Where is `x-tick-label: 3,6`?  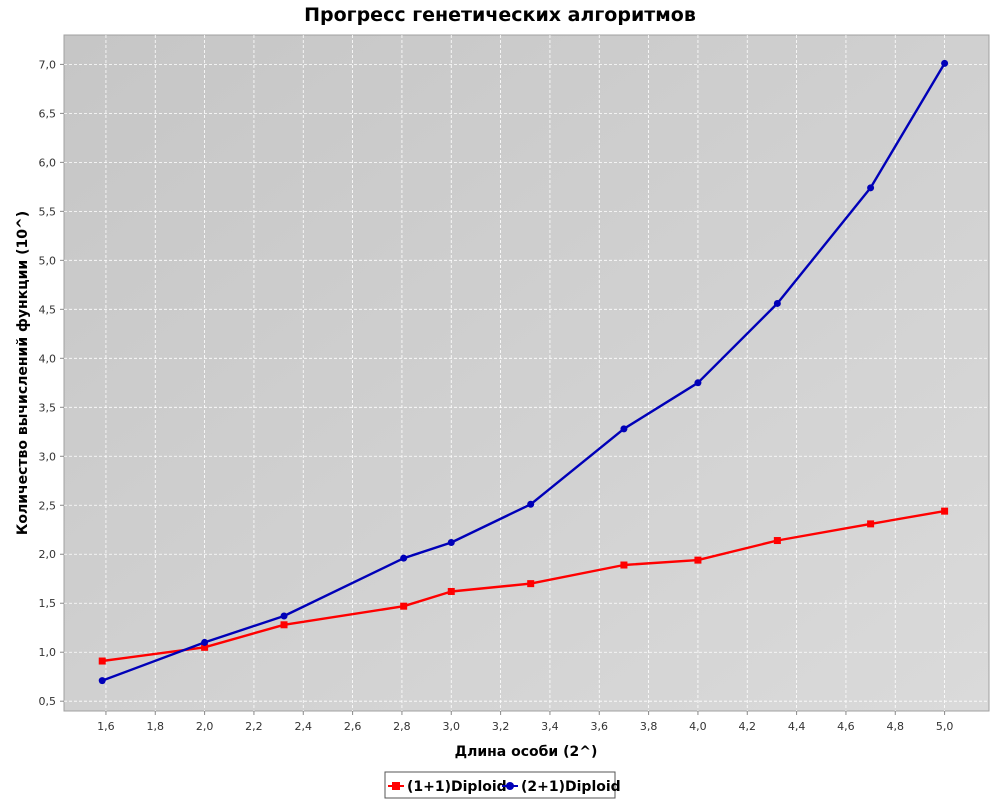
x-tick-label: 3,6 is located at coordinates (600, 726).